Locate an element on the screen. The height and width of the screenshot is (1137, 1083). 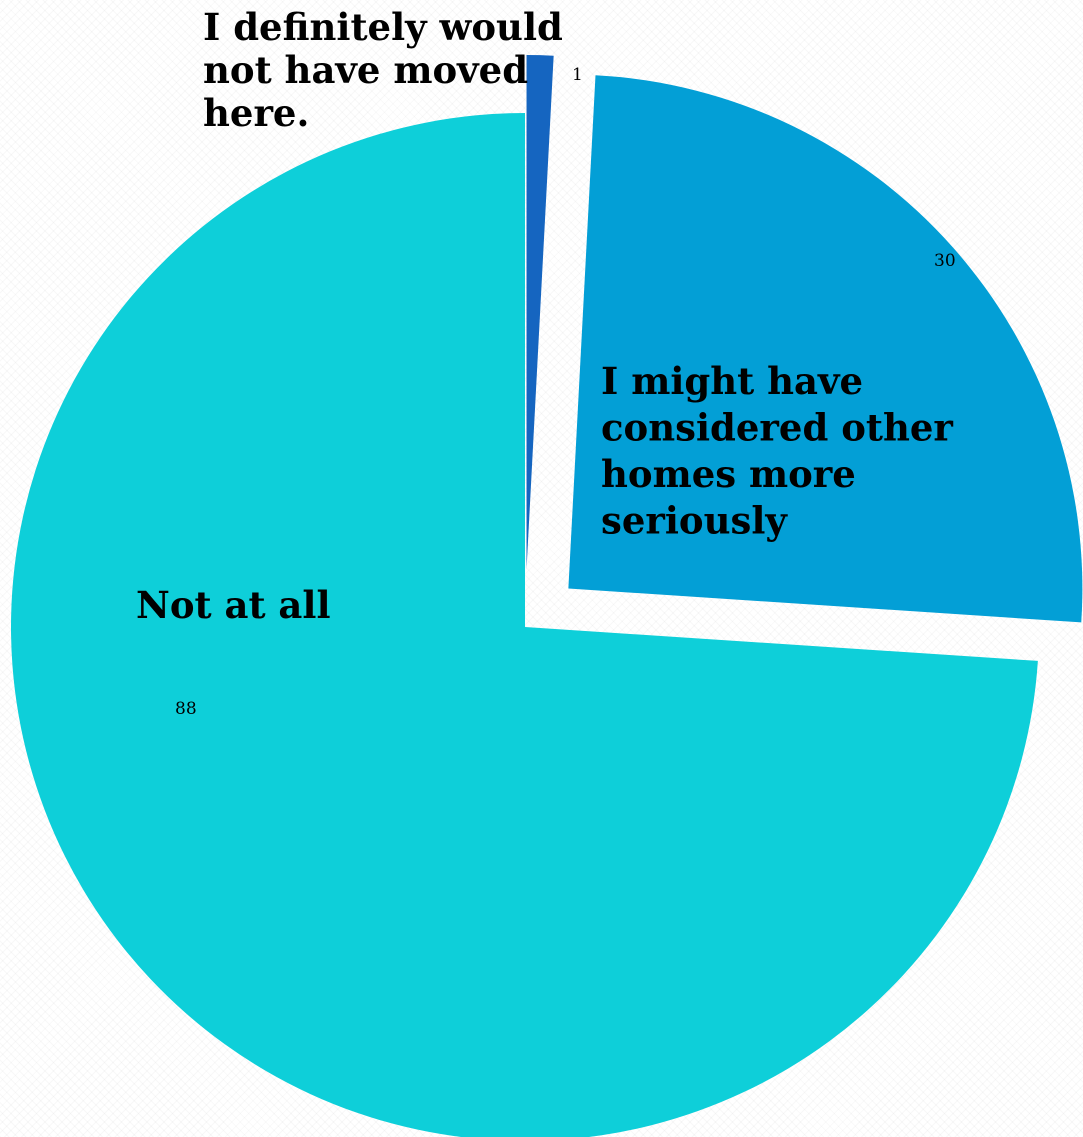
category-label-not-at-all: Not at all is located at coordinates (233, 605).